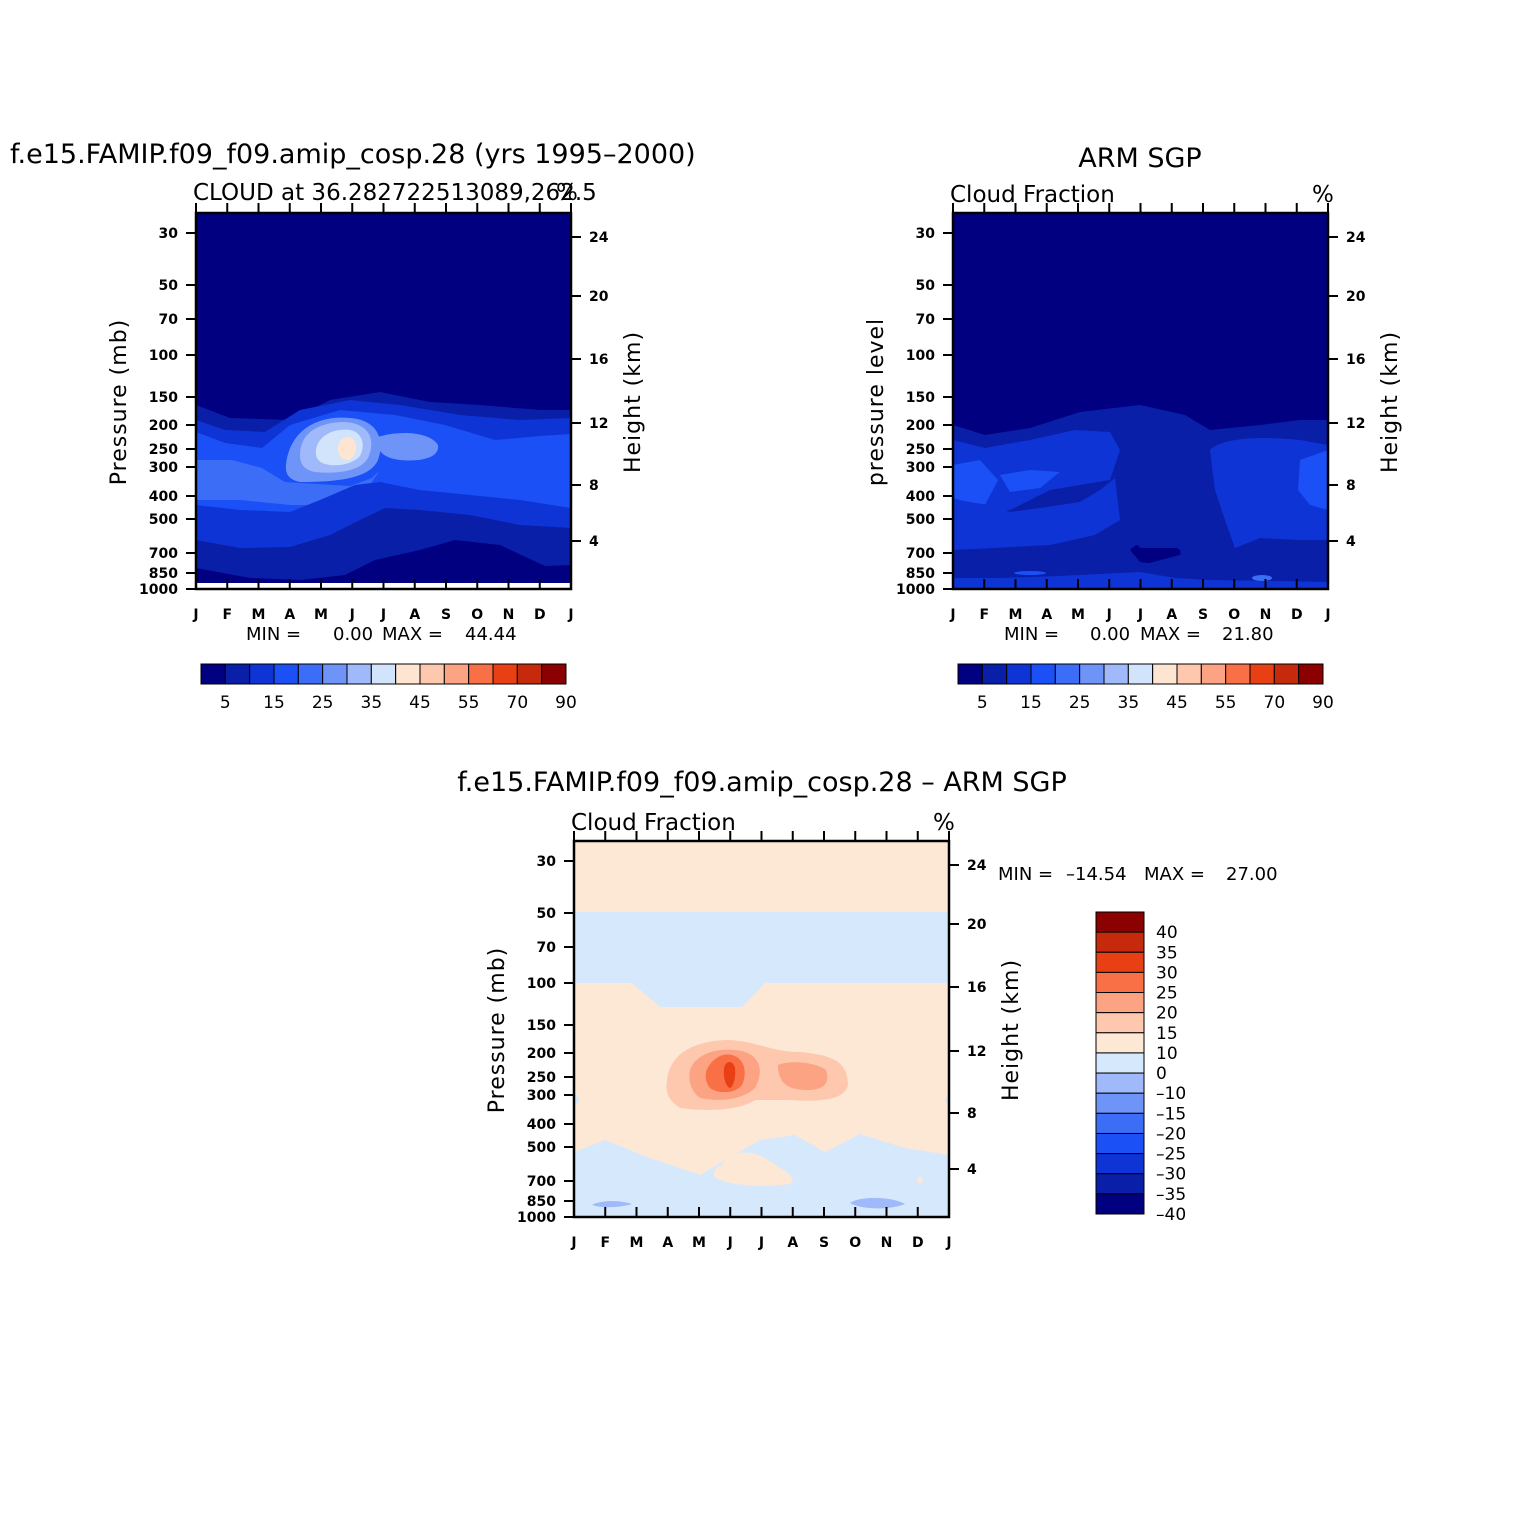 Image resolution: width=1524 pixels, height=1524 pixels. I want to click on colorbar-label: 25, so click(323, 703).